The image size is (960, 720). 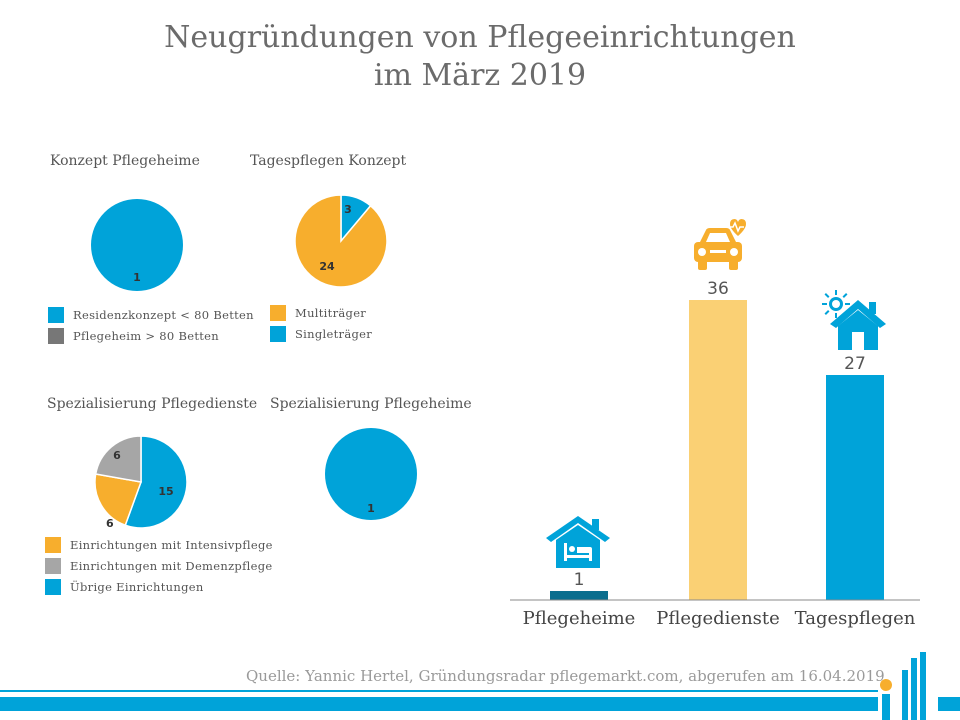 I want to click on bar-value-label: 36, so click(x=718, y=289).